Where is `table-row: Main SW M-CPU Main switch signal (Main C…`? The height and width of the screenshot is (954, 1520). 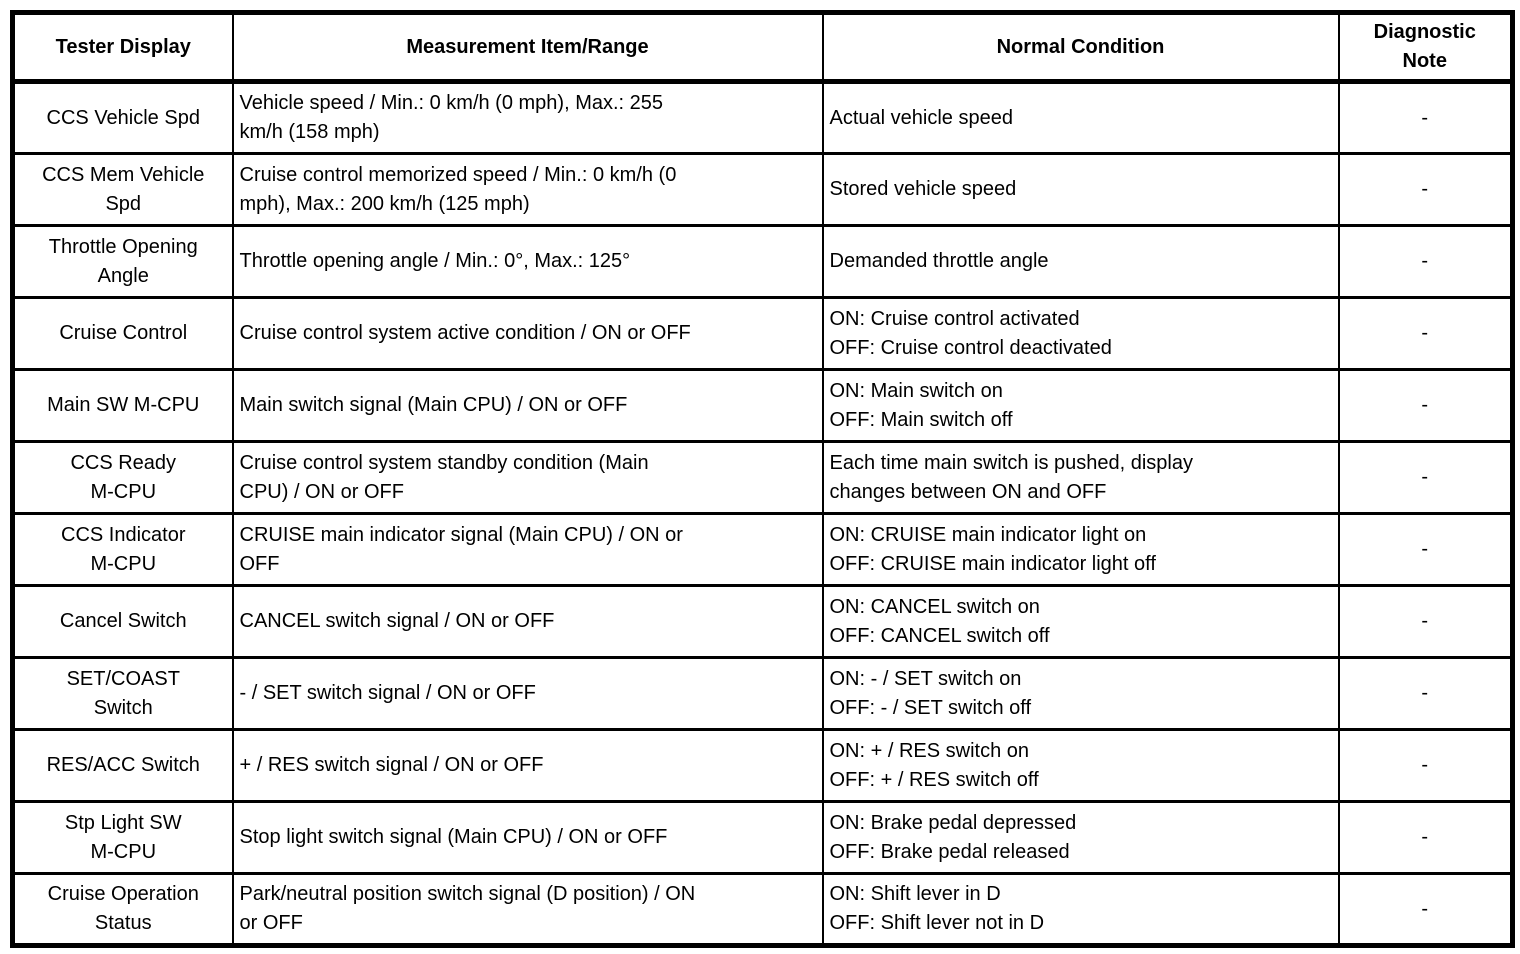 table-row: Main SW M-CPU Main switch signal (Main C… is located at coordinates (762, 405).